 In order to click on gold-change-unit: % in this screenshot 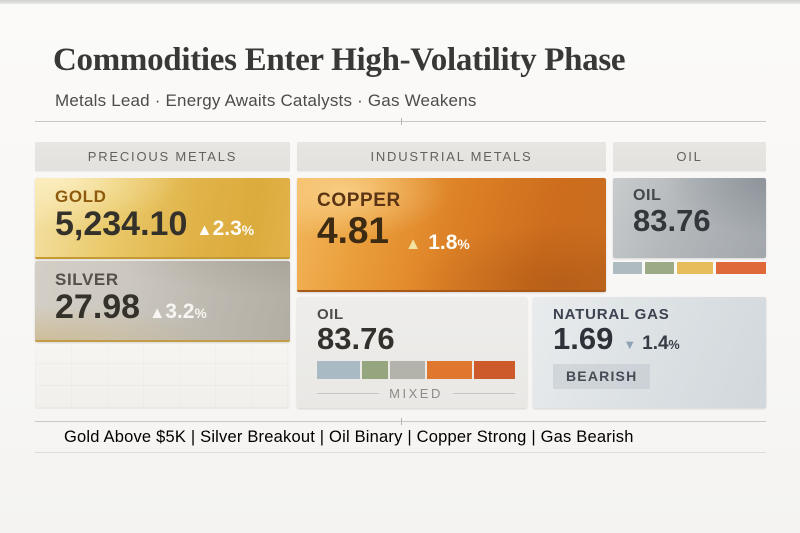, I will do `click(248, 229)`.